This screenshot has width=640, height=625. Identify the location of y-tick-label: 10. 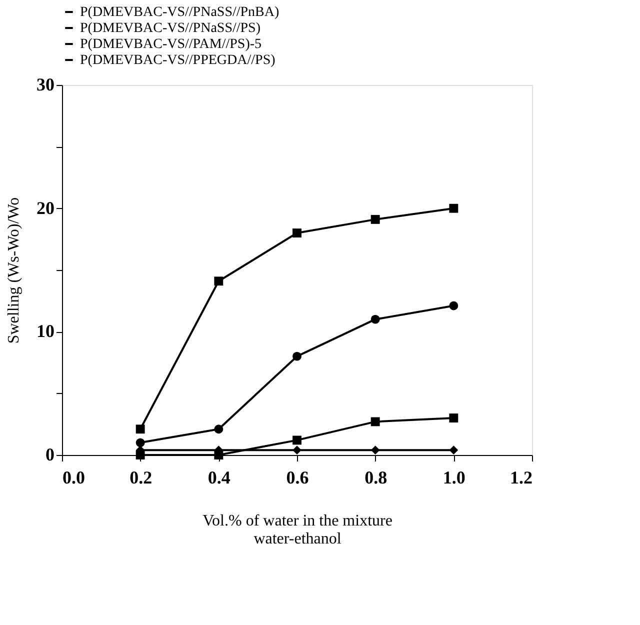
(45, 331).